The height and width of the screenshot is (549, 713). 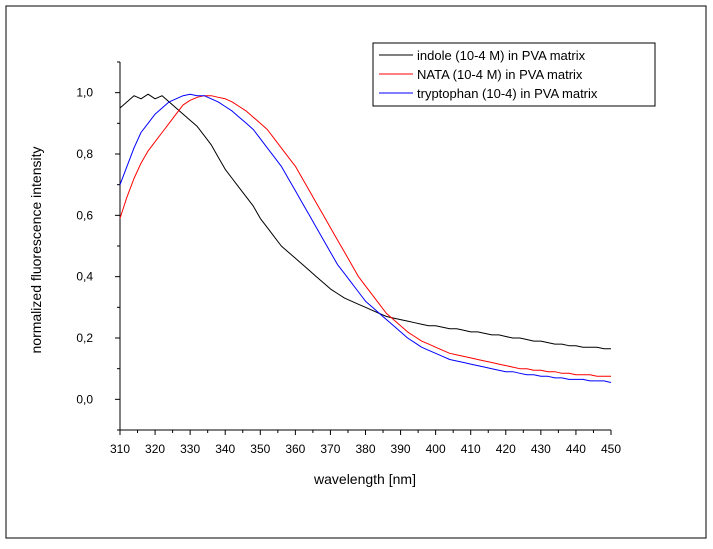 What do you see at coordinates (84, 338) in the screenshot?
I see `y-tick-label-1: 0,2` at bounding box center [84, 338].